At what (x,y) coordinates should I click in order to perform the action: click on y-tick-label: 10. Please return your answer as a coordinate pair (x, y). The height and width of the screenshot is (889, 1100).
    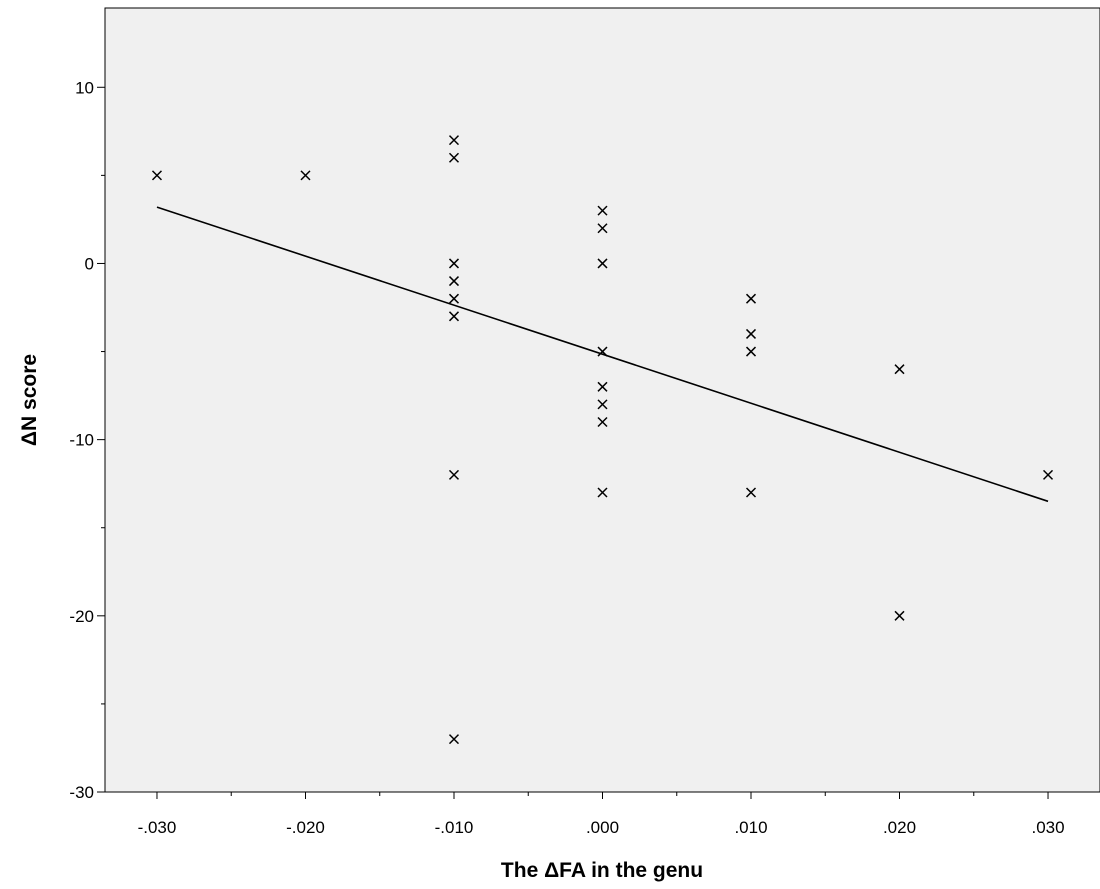
    Looking at the image, I should click on (84, 87).